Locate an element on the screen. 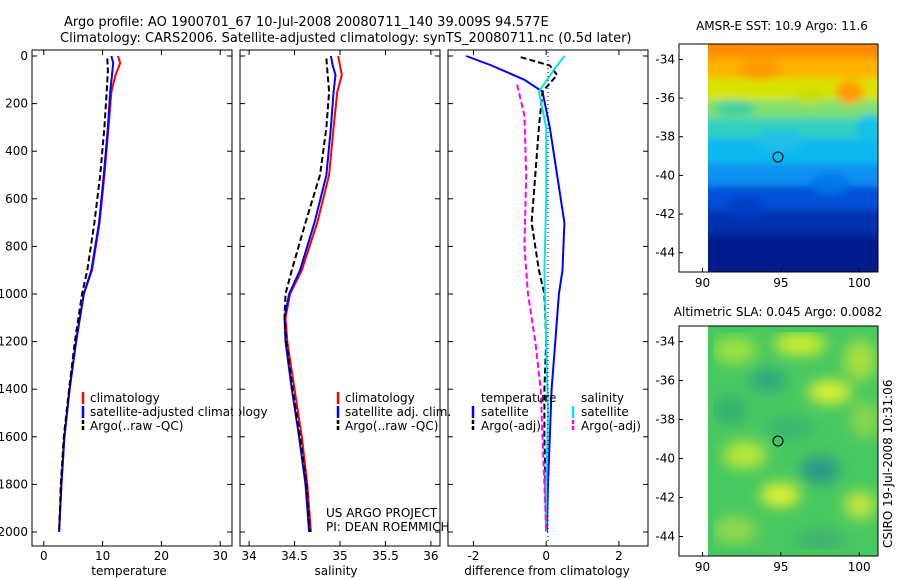  x-tick-label: 10 is located at coordinates (102, 556).